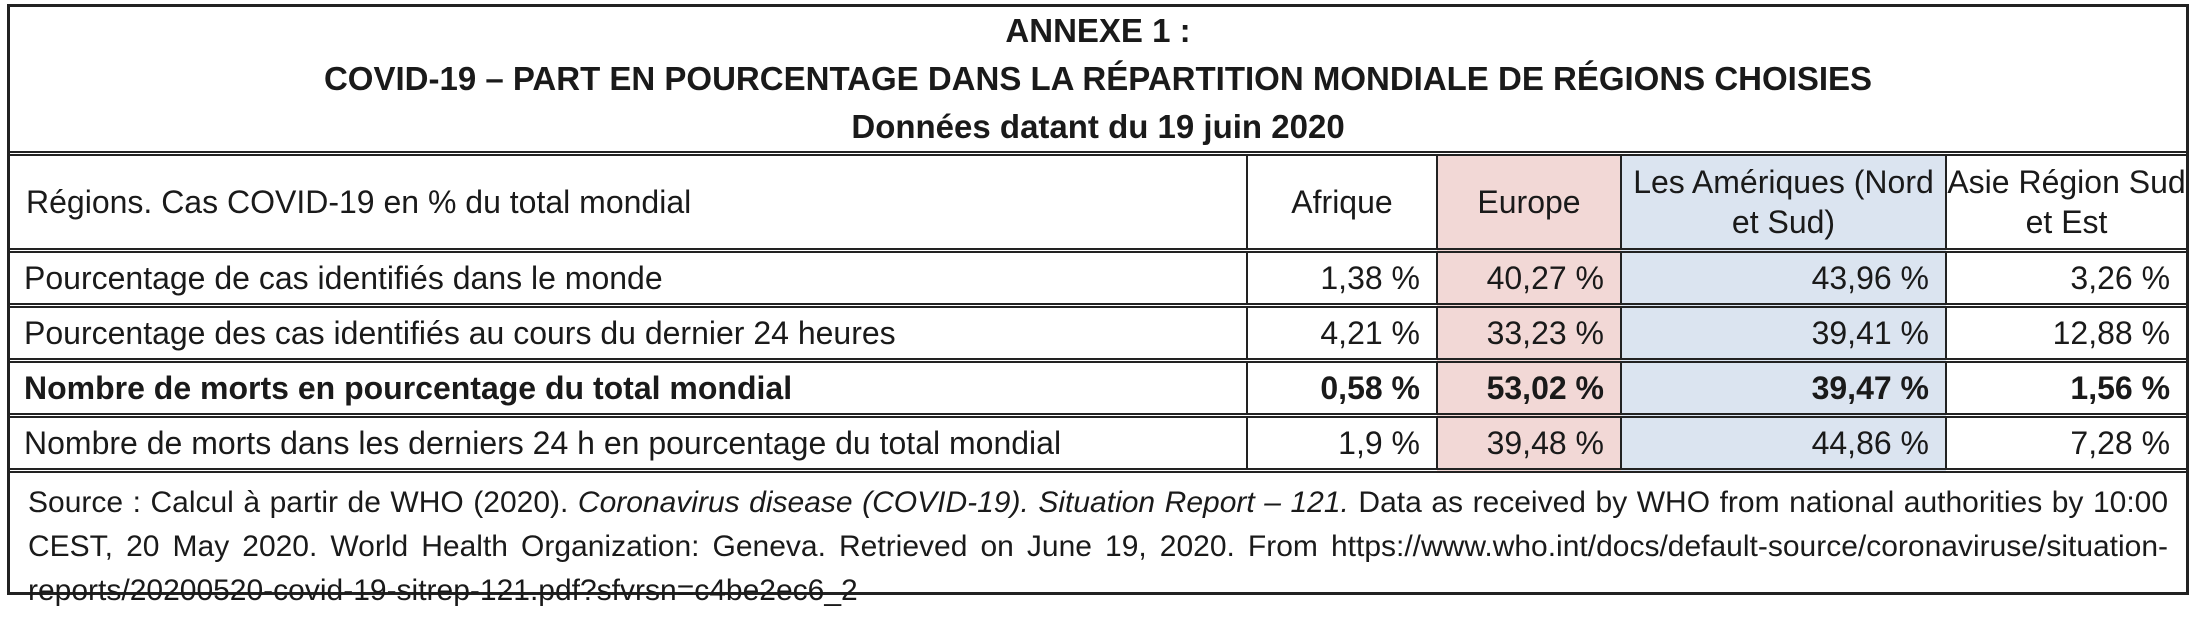 The height and width of the screenshot is (619, 2200). I want to click on value-cell-americas: 43,96 %, so click(1783, 278).